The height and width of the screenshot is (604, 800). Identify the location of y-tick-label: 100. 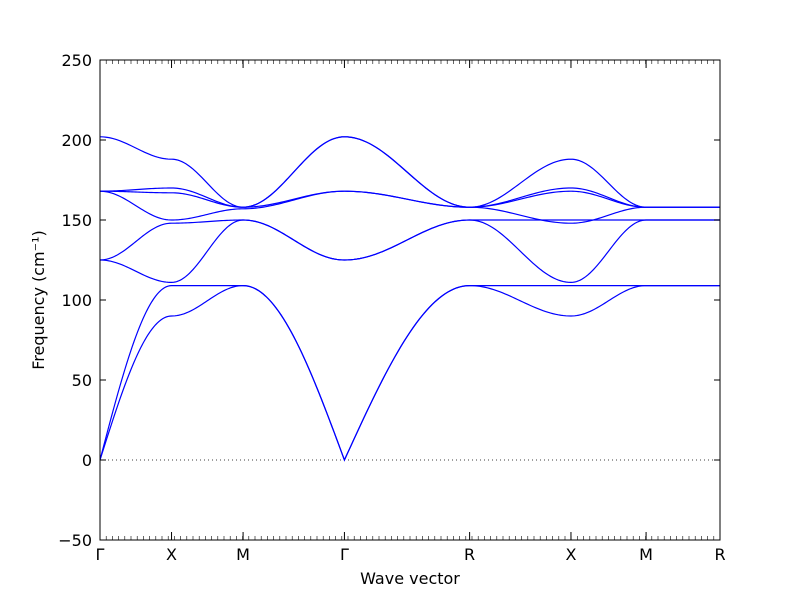
(76, 300).